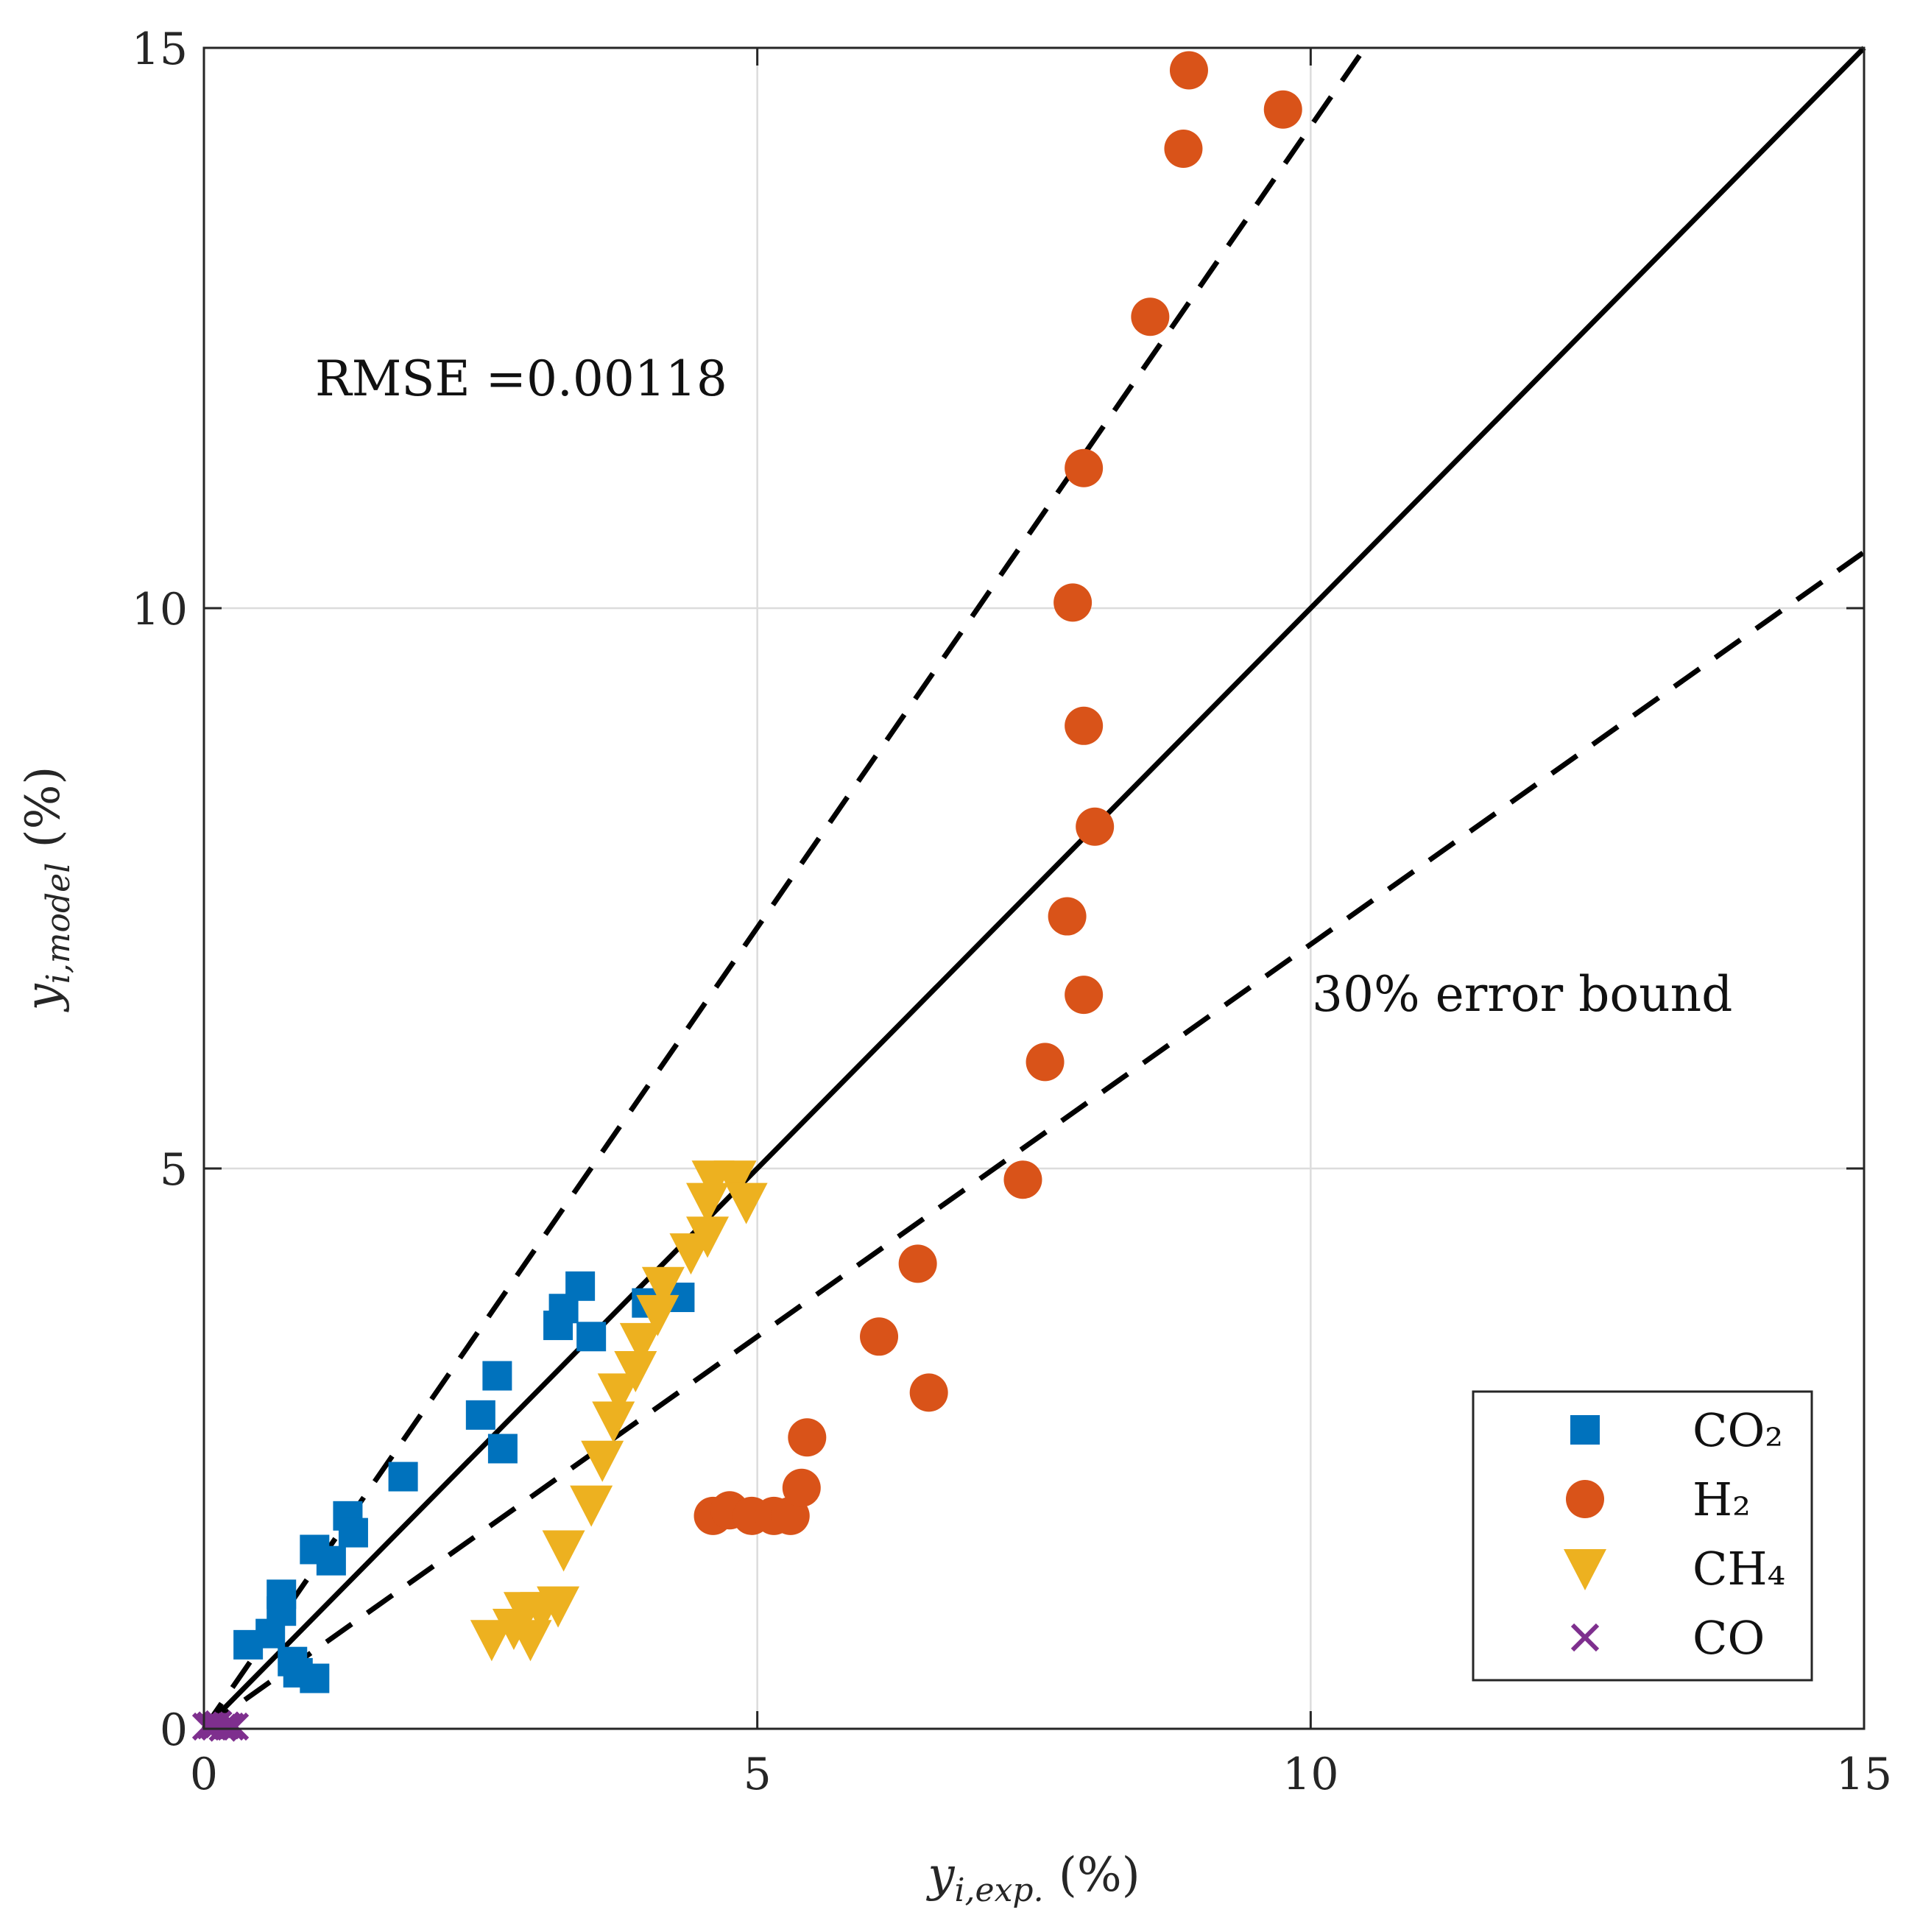 This screenshot has height=1932, width=1920. Describe the element at coordinates (174, 1170) in the screenshot. I see `y-tick-label: 5` at that location.